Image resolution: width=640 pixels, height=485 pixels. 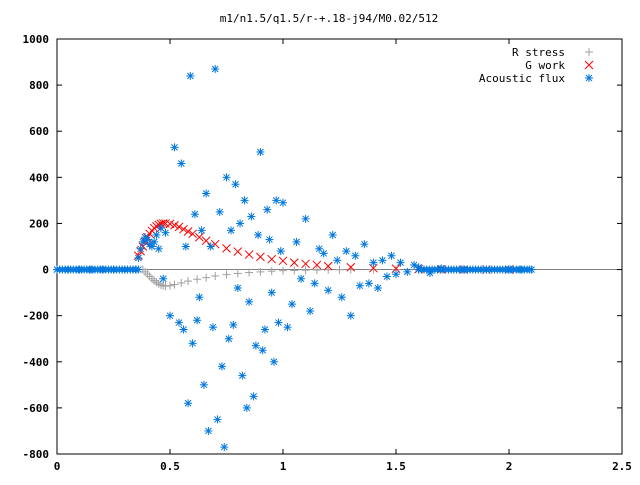 I want to click on y-tick-label: 400, so click(x=39, y=177).